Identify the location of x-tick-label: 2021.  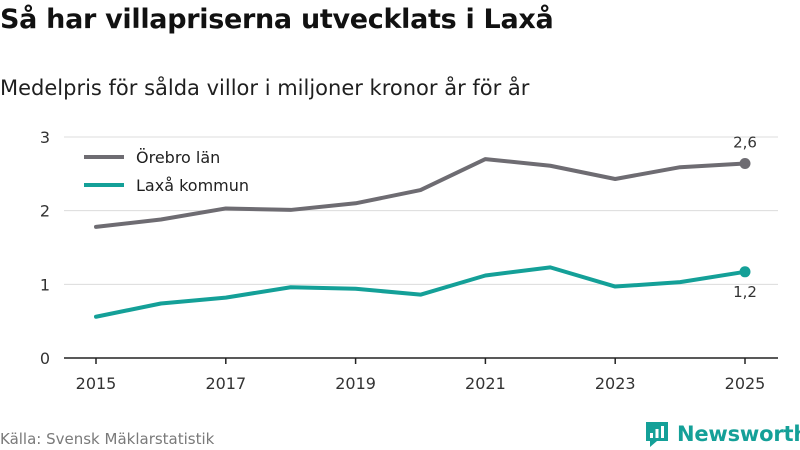
(485, 383).